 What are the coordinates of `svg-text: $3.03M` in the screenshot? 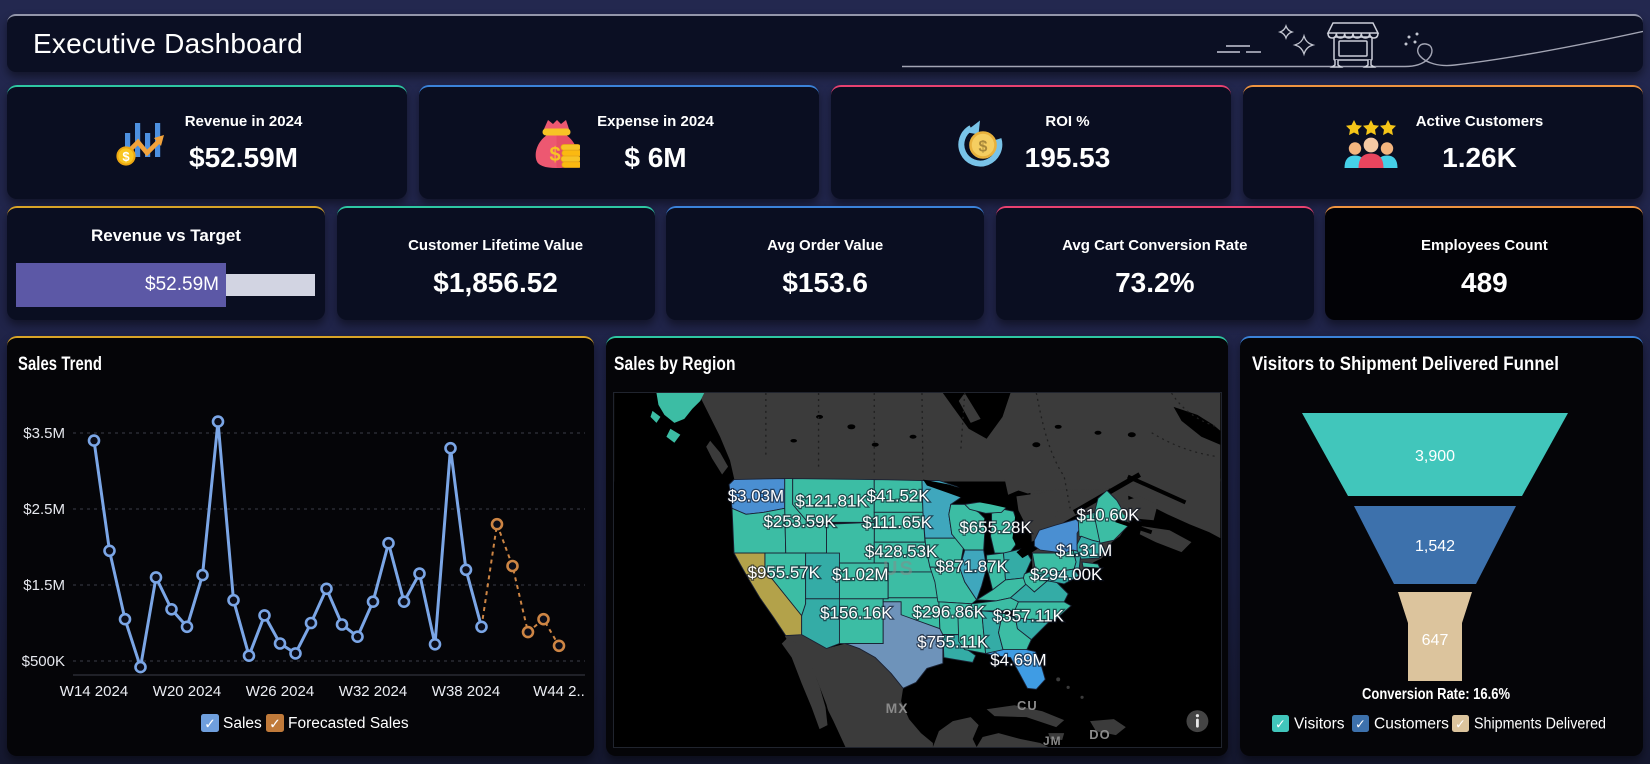 It's located at (756, 495).